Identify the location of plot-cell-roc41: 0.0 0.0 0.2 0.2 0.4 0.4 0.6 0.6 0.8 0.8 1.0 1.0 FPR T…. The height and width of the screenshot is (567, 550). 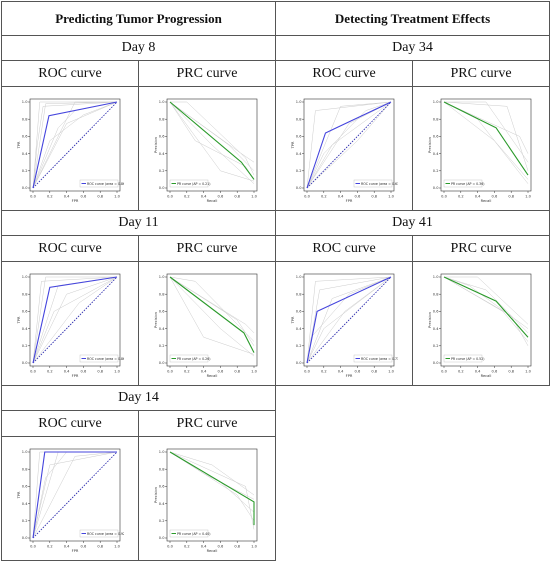
(344, 323).